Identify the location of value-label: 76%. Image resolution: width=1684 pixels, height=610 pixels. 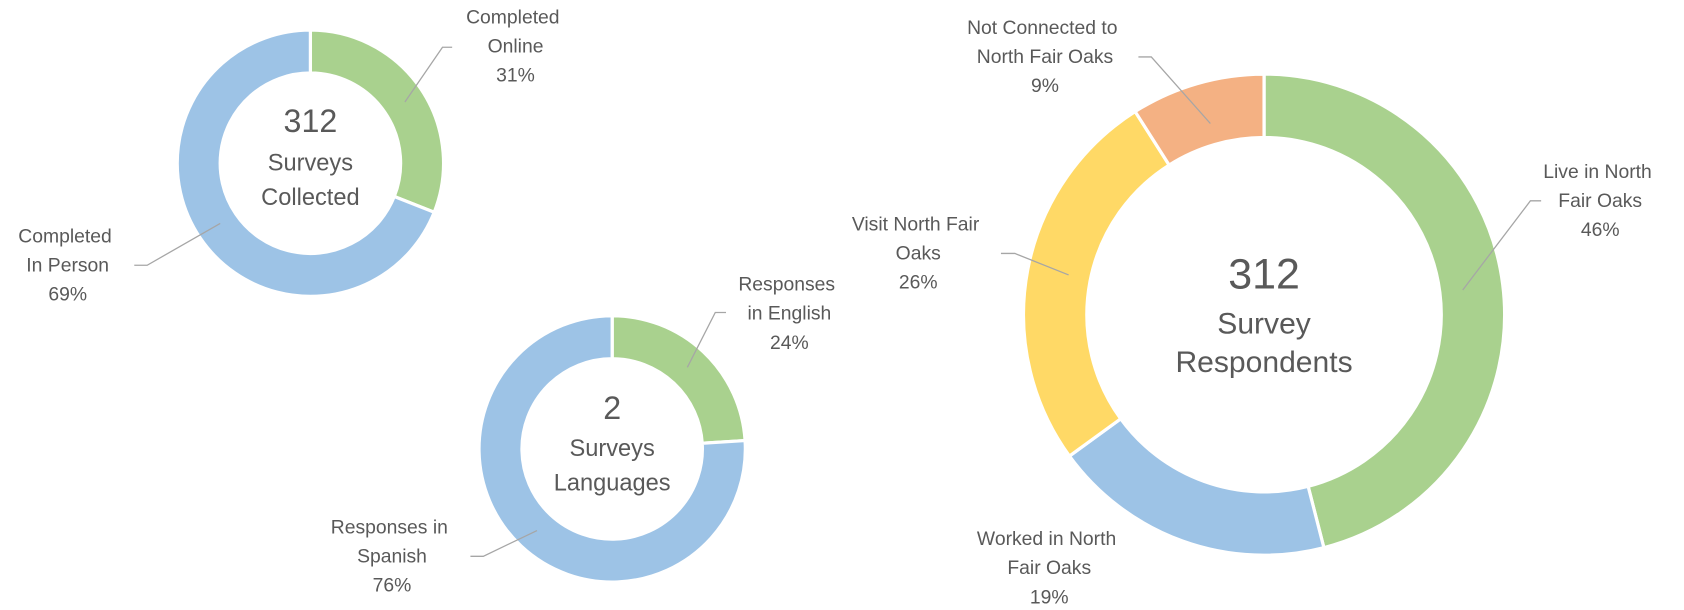
(392, 585).